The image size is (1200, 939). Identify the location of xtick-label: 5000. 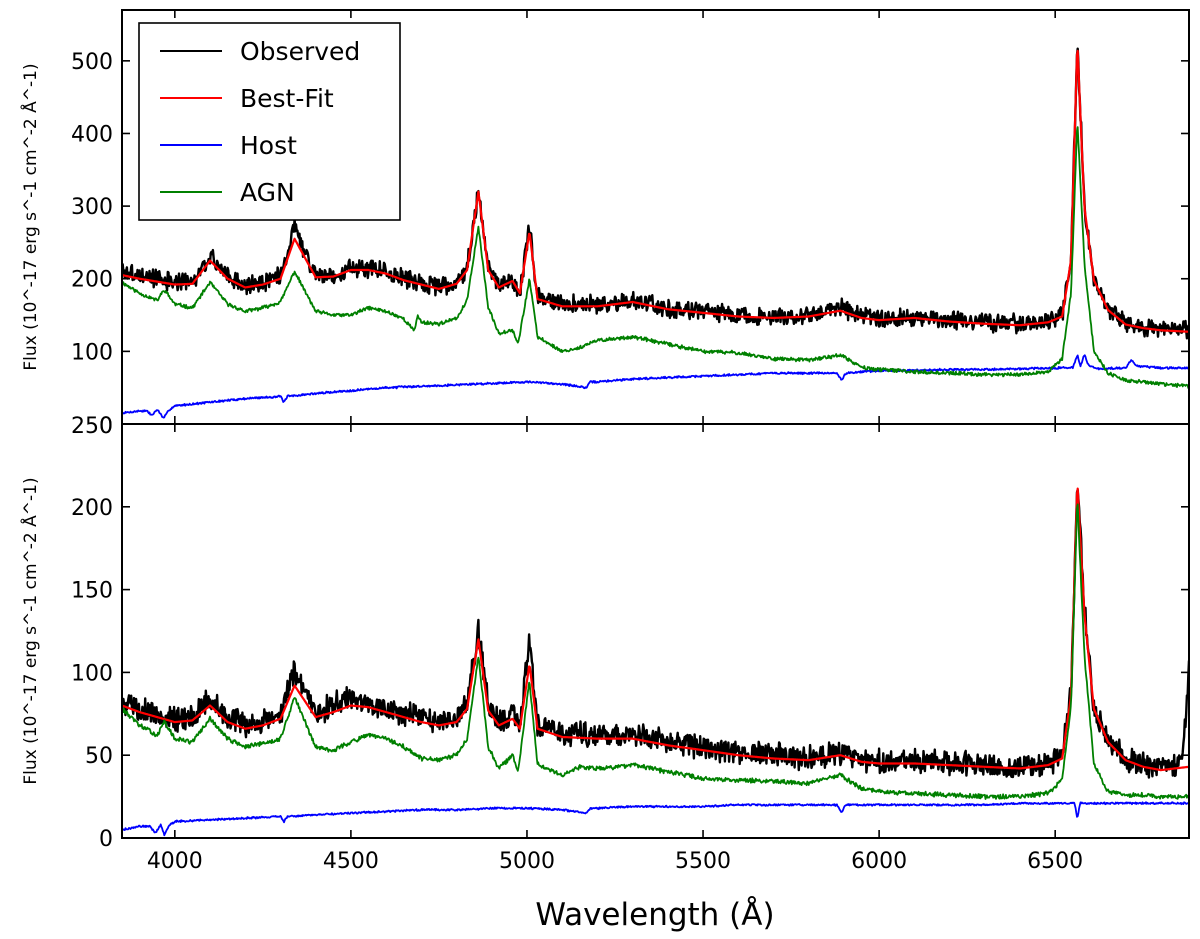
(527, 861).